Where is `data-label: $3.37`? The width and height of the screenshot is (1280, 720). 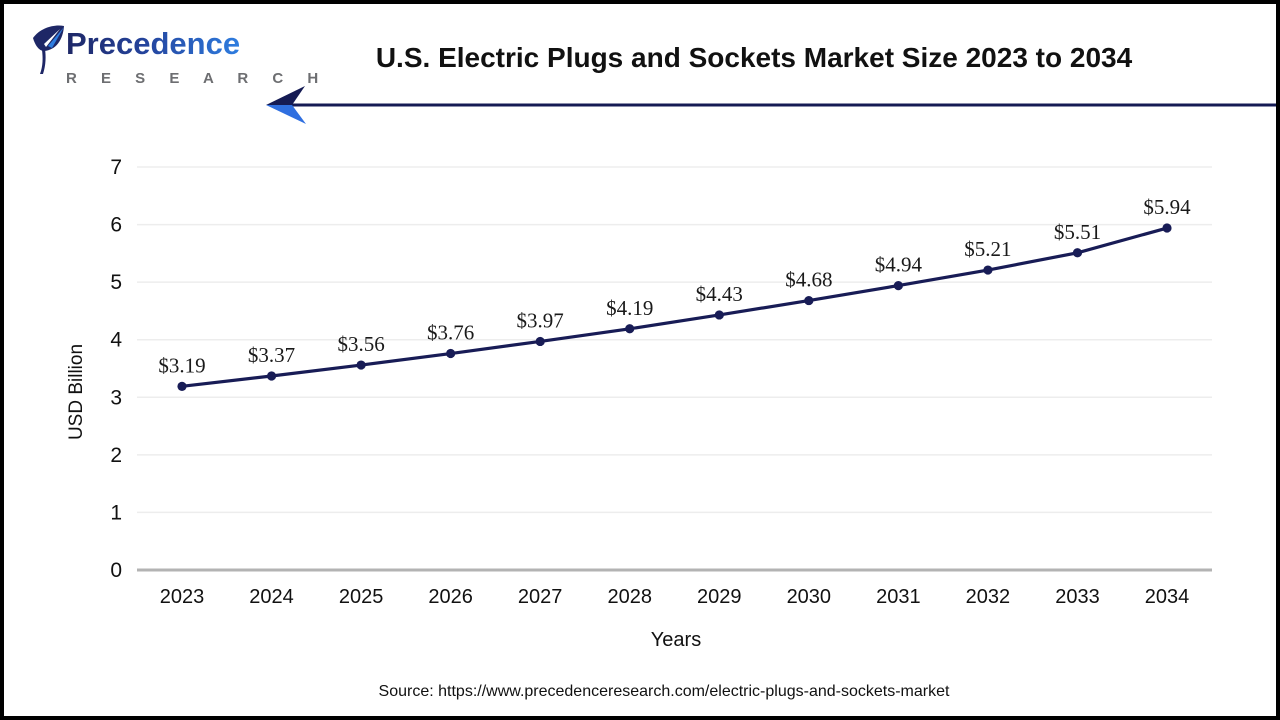
data-label: $3.37 is located at coordinates (271, 355).